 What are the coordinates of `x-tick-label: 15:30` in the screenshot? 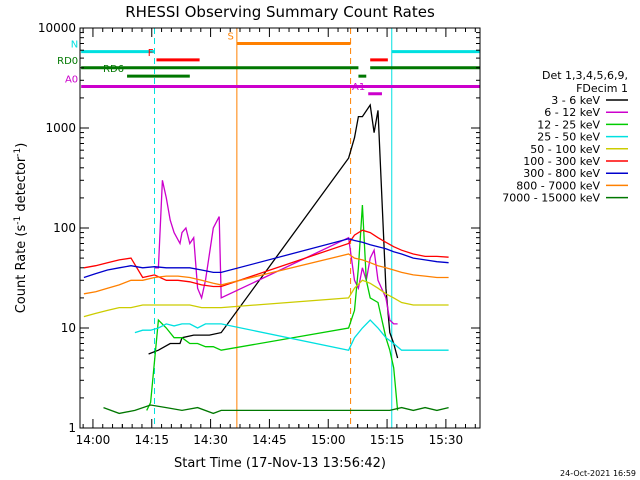 It's located at (446, 440).